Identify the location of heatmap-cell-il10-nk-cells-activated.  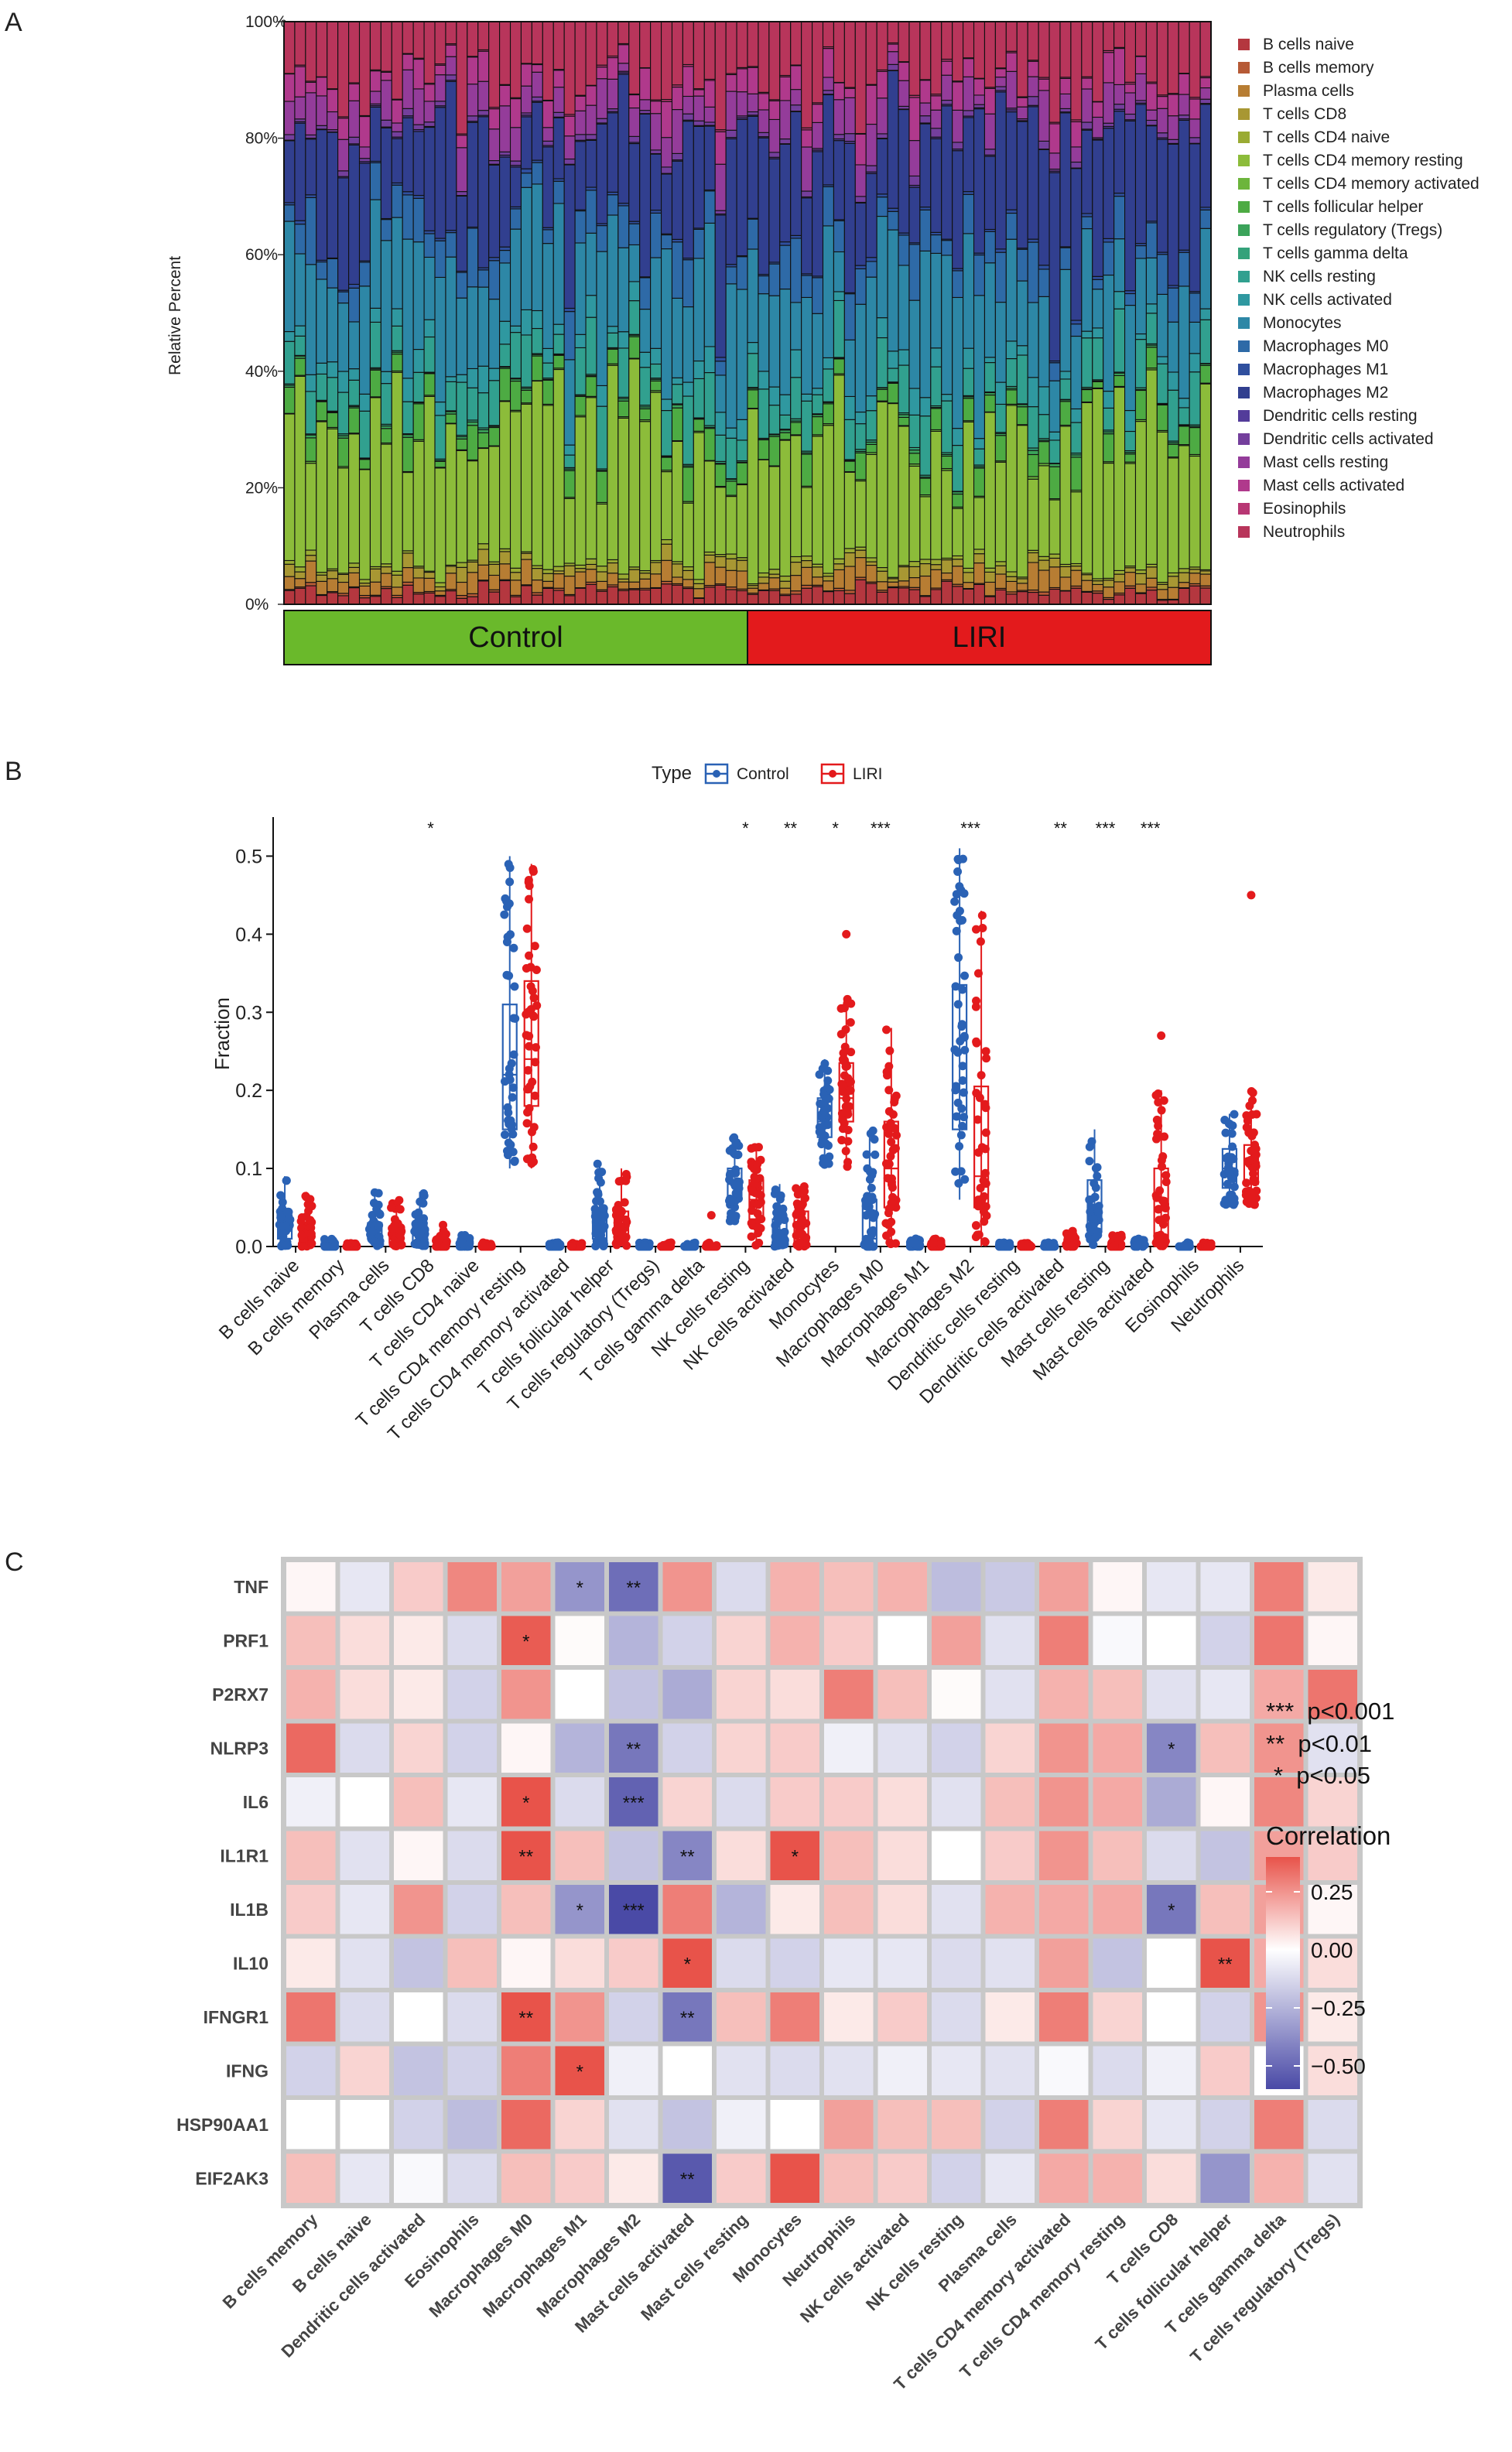
(902, 1963).